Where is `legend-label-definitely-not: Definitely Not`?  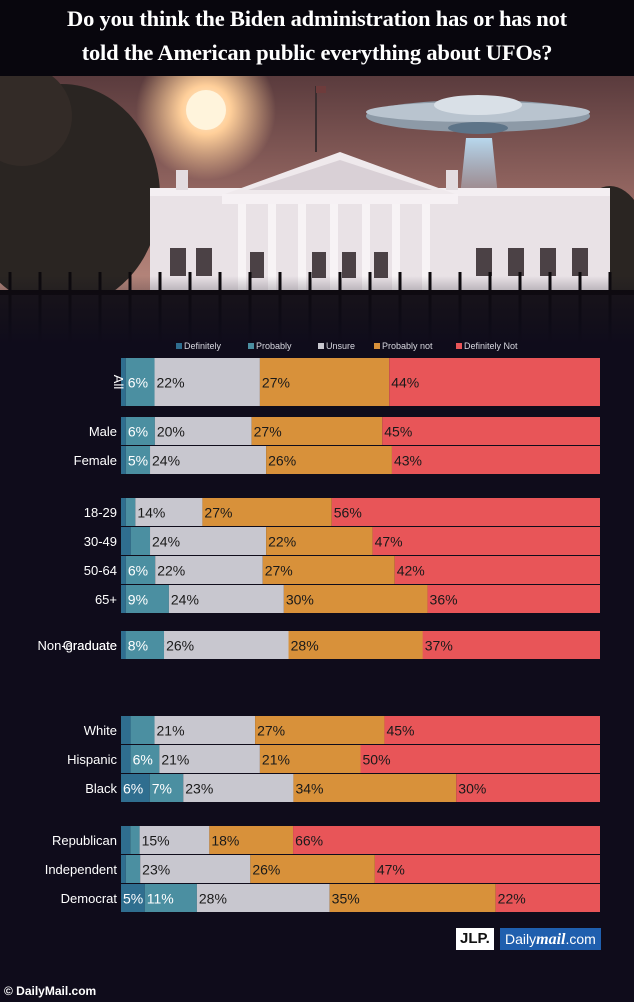
legend-label-definitely-not: Definitely Not is located at coordinates (491, 346).